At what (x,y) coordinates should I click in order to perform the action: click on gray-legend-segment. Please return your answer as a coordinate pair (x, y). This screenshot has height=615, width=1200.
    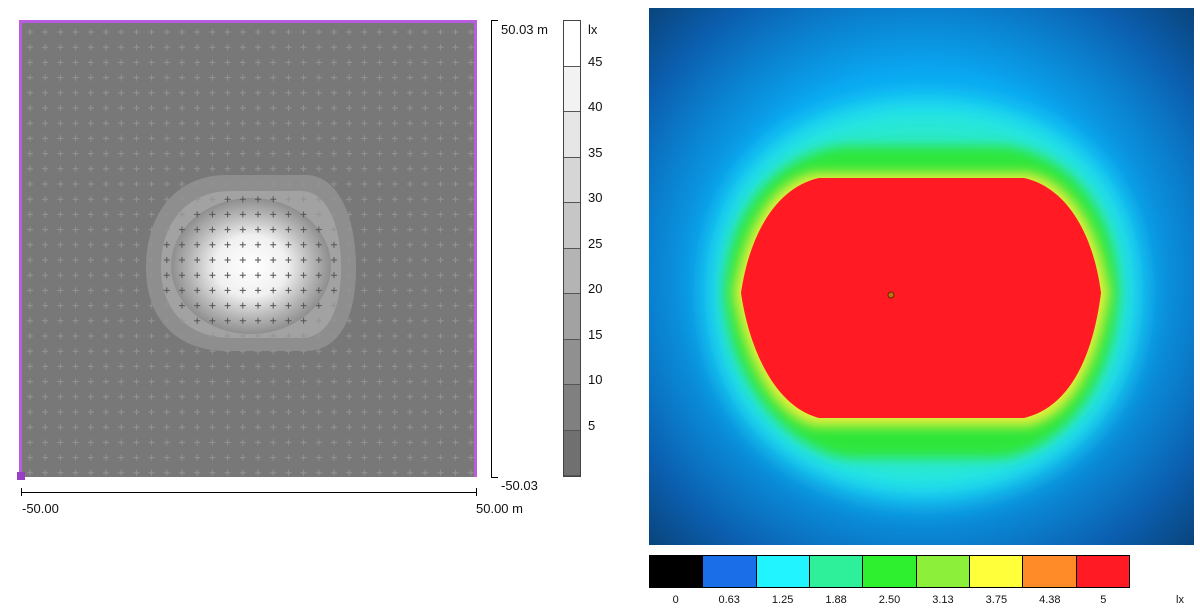
    Looking at the image, I should click on (572, 89).